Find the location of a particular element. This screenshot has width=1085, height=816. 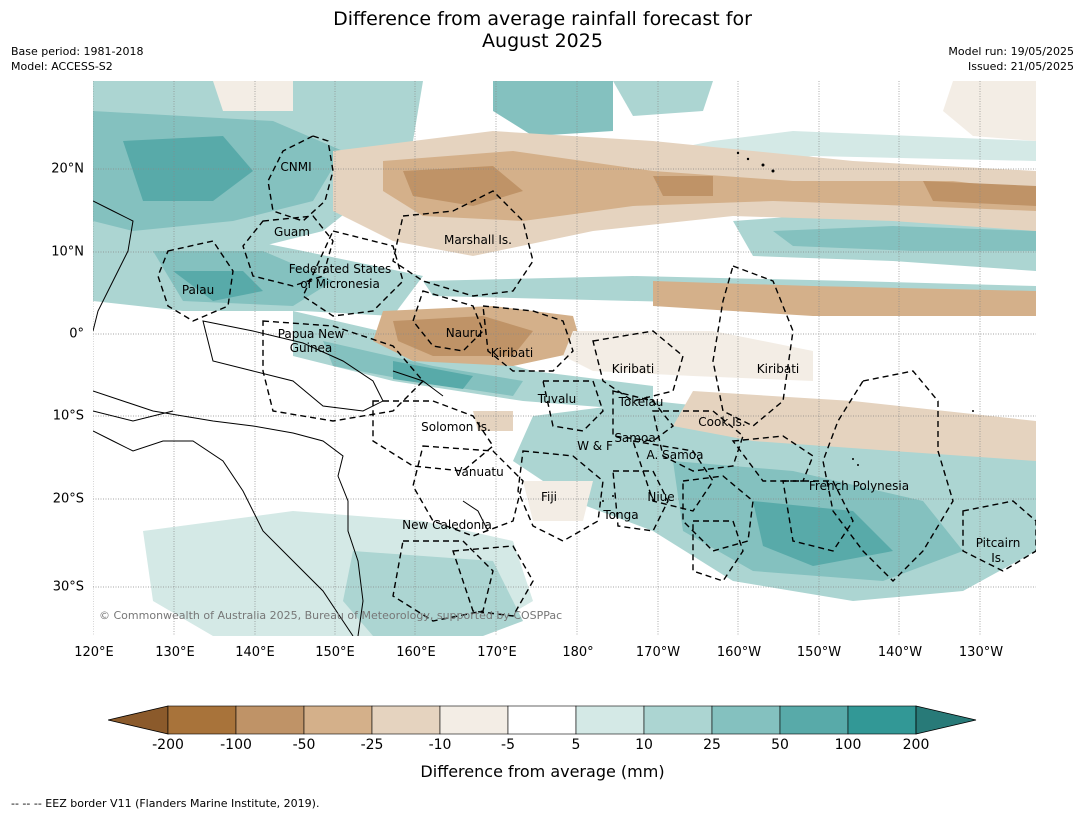

colorbar is located at coordinates (542, 720).